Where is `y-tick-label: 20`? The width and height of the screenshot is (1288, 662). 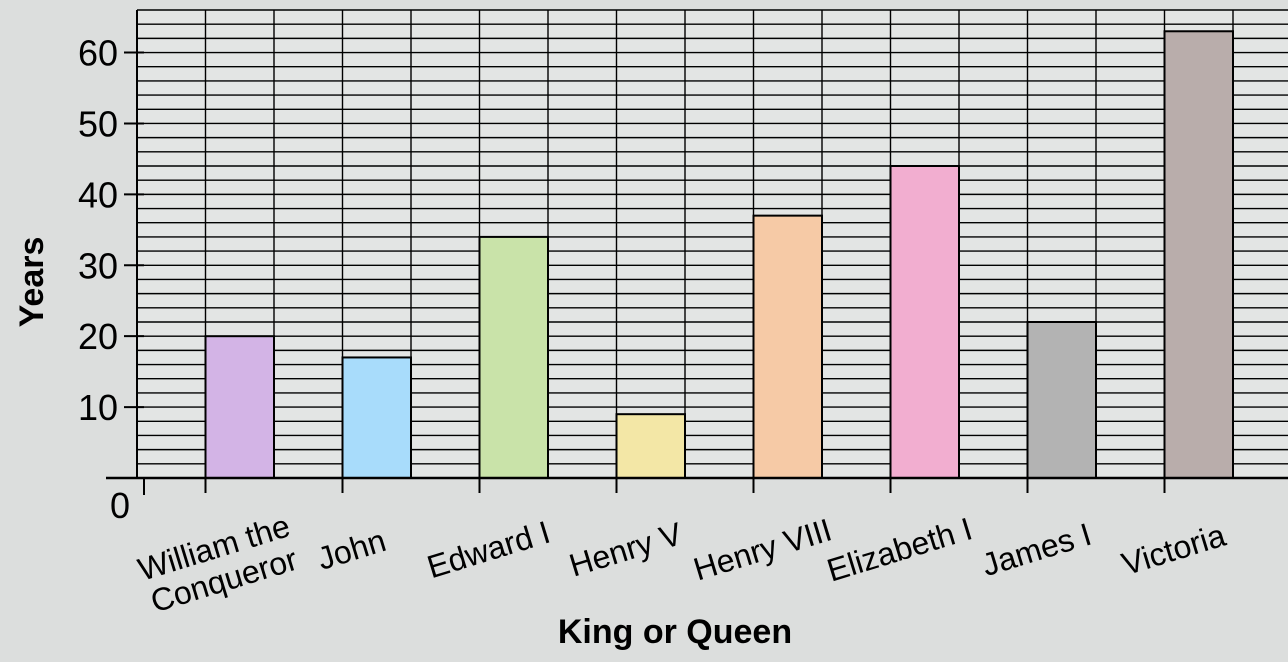
y-tick-label: 20 is located at coordinates (98, 336).